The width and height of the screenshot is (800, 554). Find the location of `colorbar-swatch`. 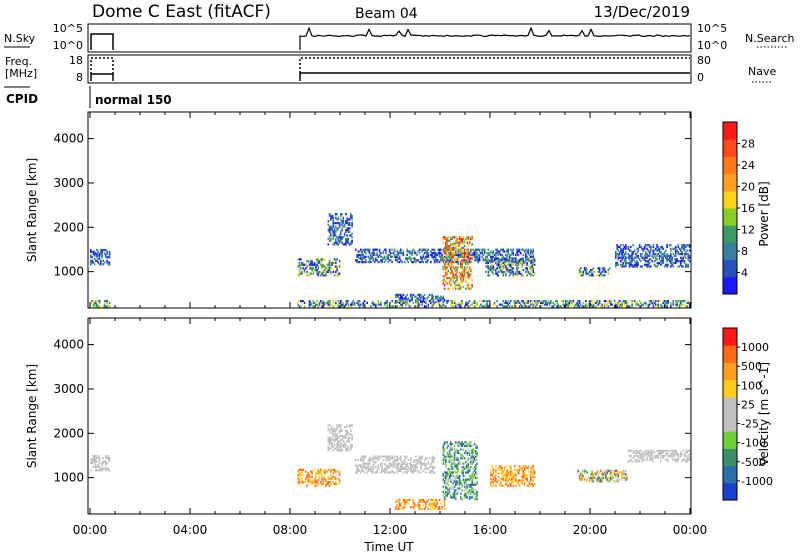

colorbar-swatch is located at coordinates (730, 474).